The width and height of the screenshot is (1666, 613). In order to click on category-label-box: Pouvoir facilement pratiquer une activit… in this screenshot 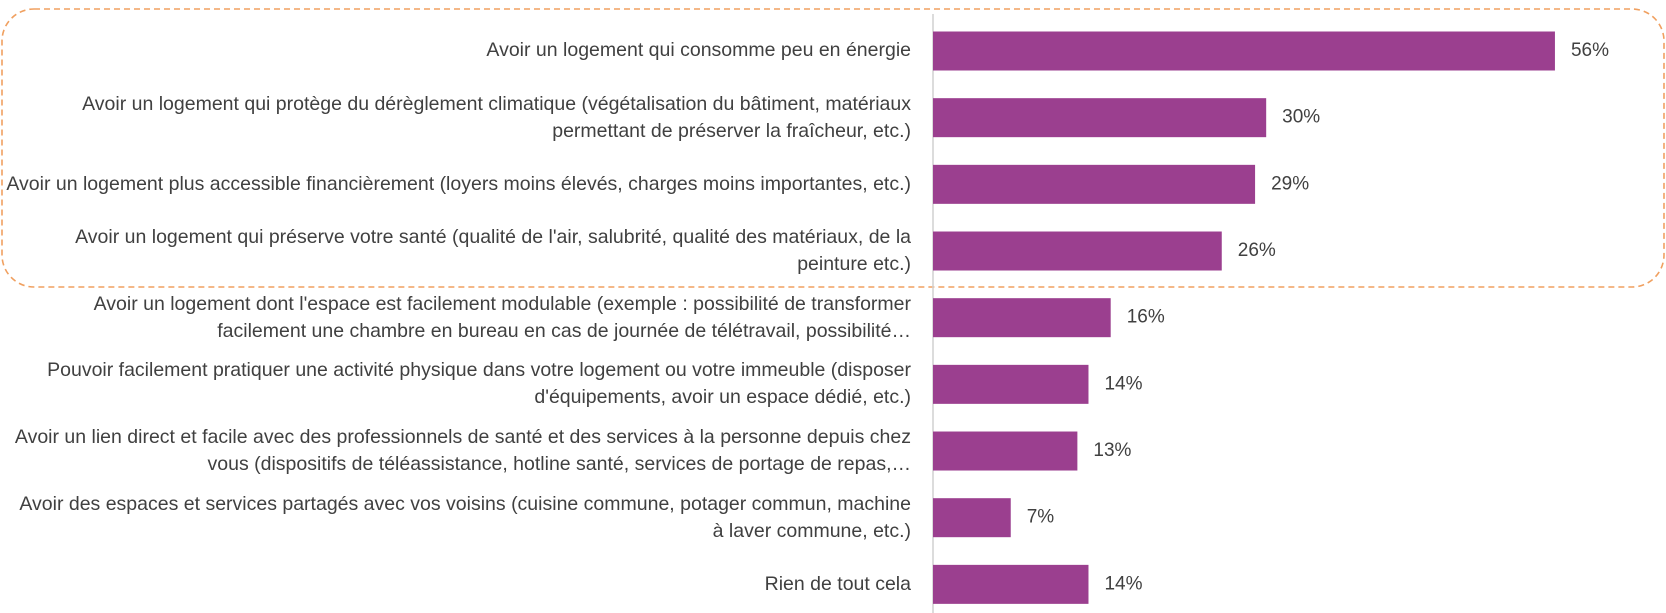, I will do `click(479, 384)`.